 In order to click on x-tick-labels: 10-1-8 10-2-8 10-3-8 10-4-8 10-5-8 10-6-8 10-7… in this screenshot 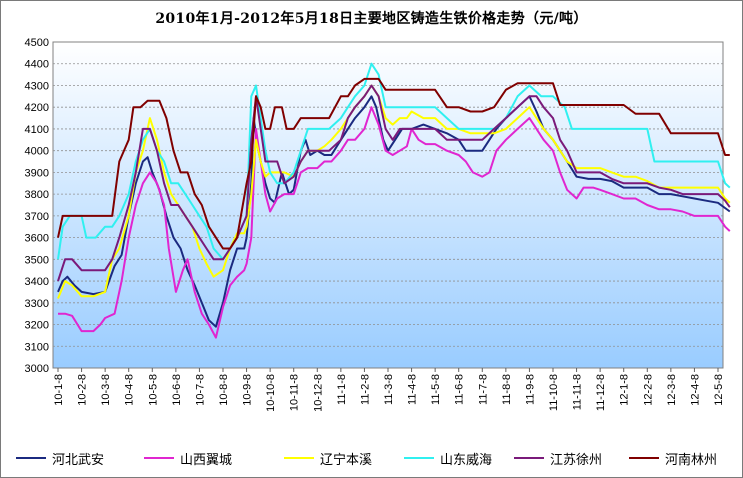, I will do `click(389, 390)`.